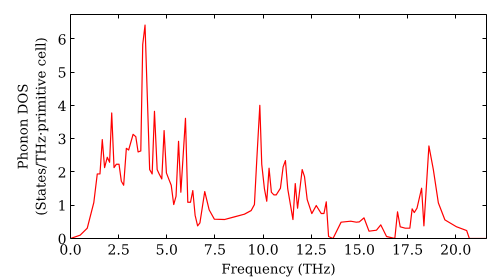  What do you see at coordinates (263, 250) in the screenshot?
I see `x-tick-label: 10.0` at bounding box center [263, 250].